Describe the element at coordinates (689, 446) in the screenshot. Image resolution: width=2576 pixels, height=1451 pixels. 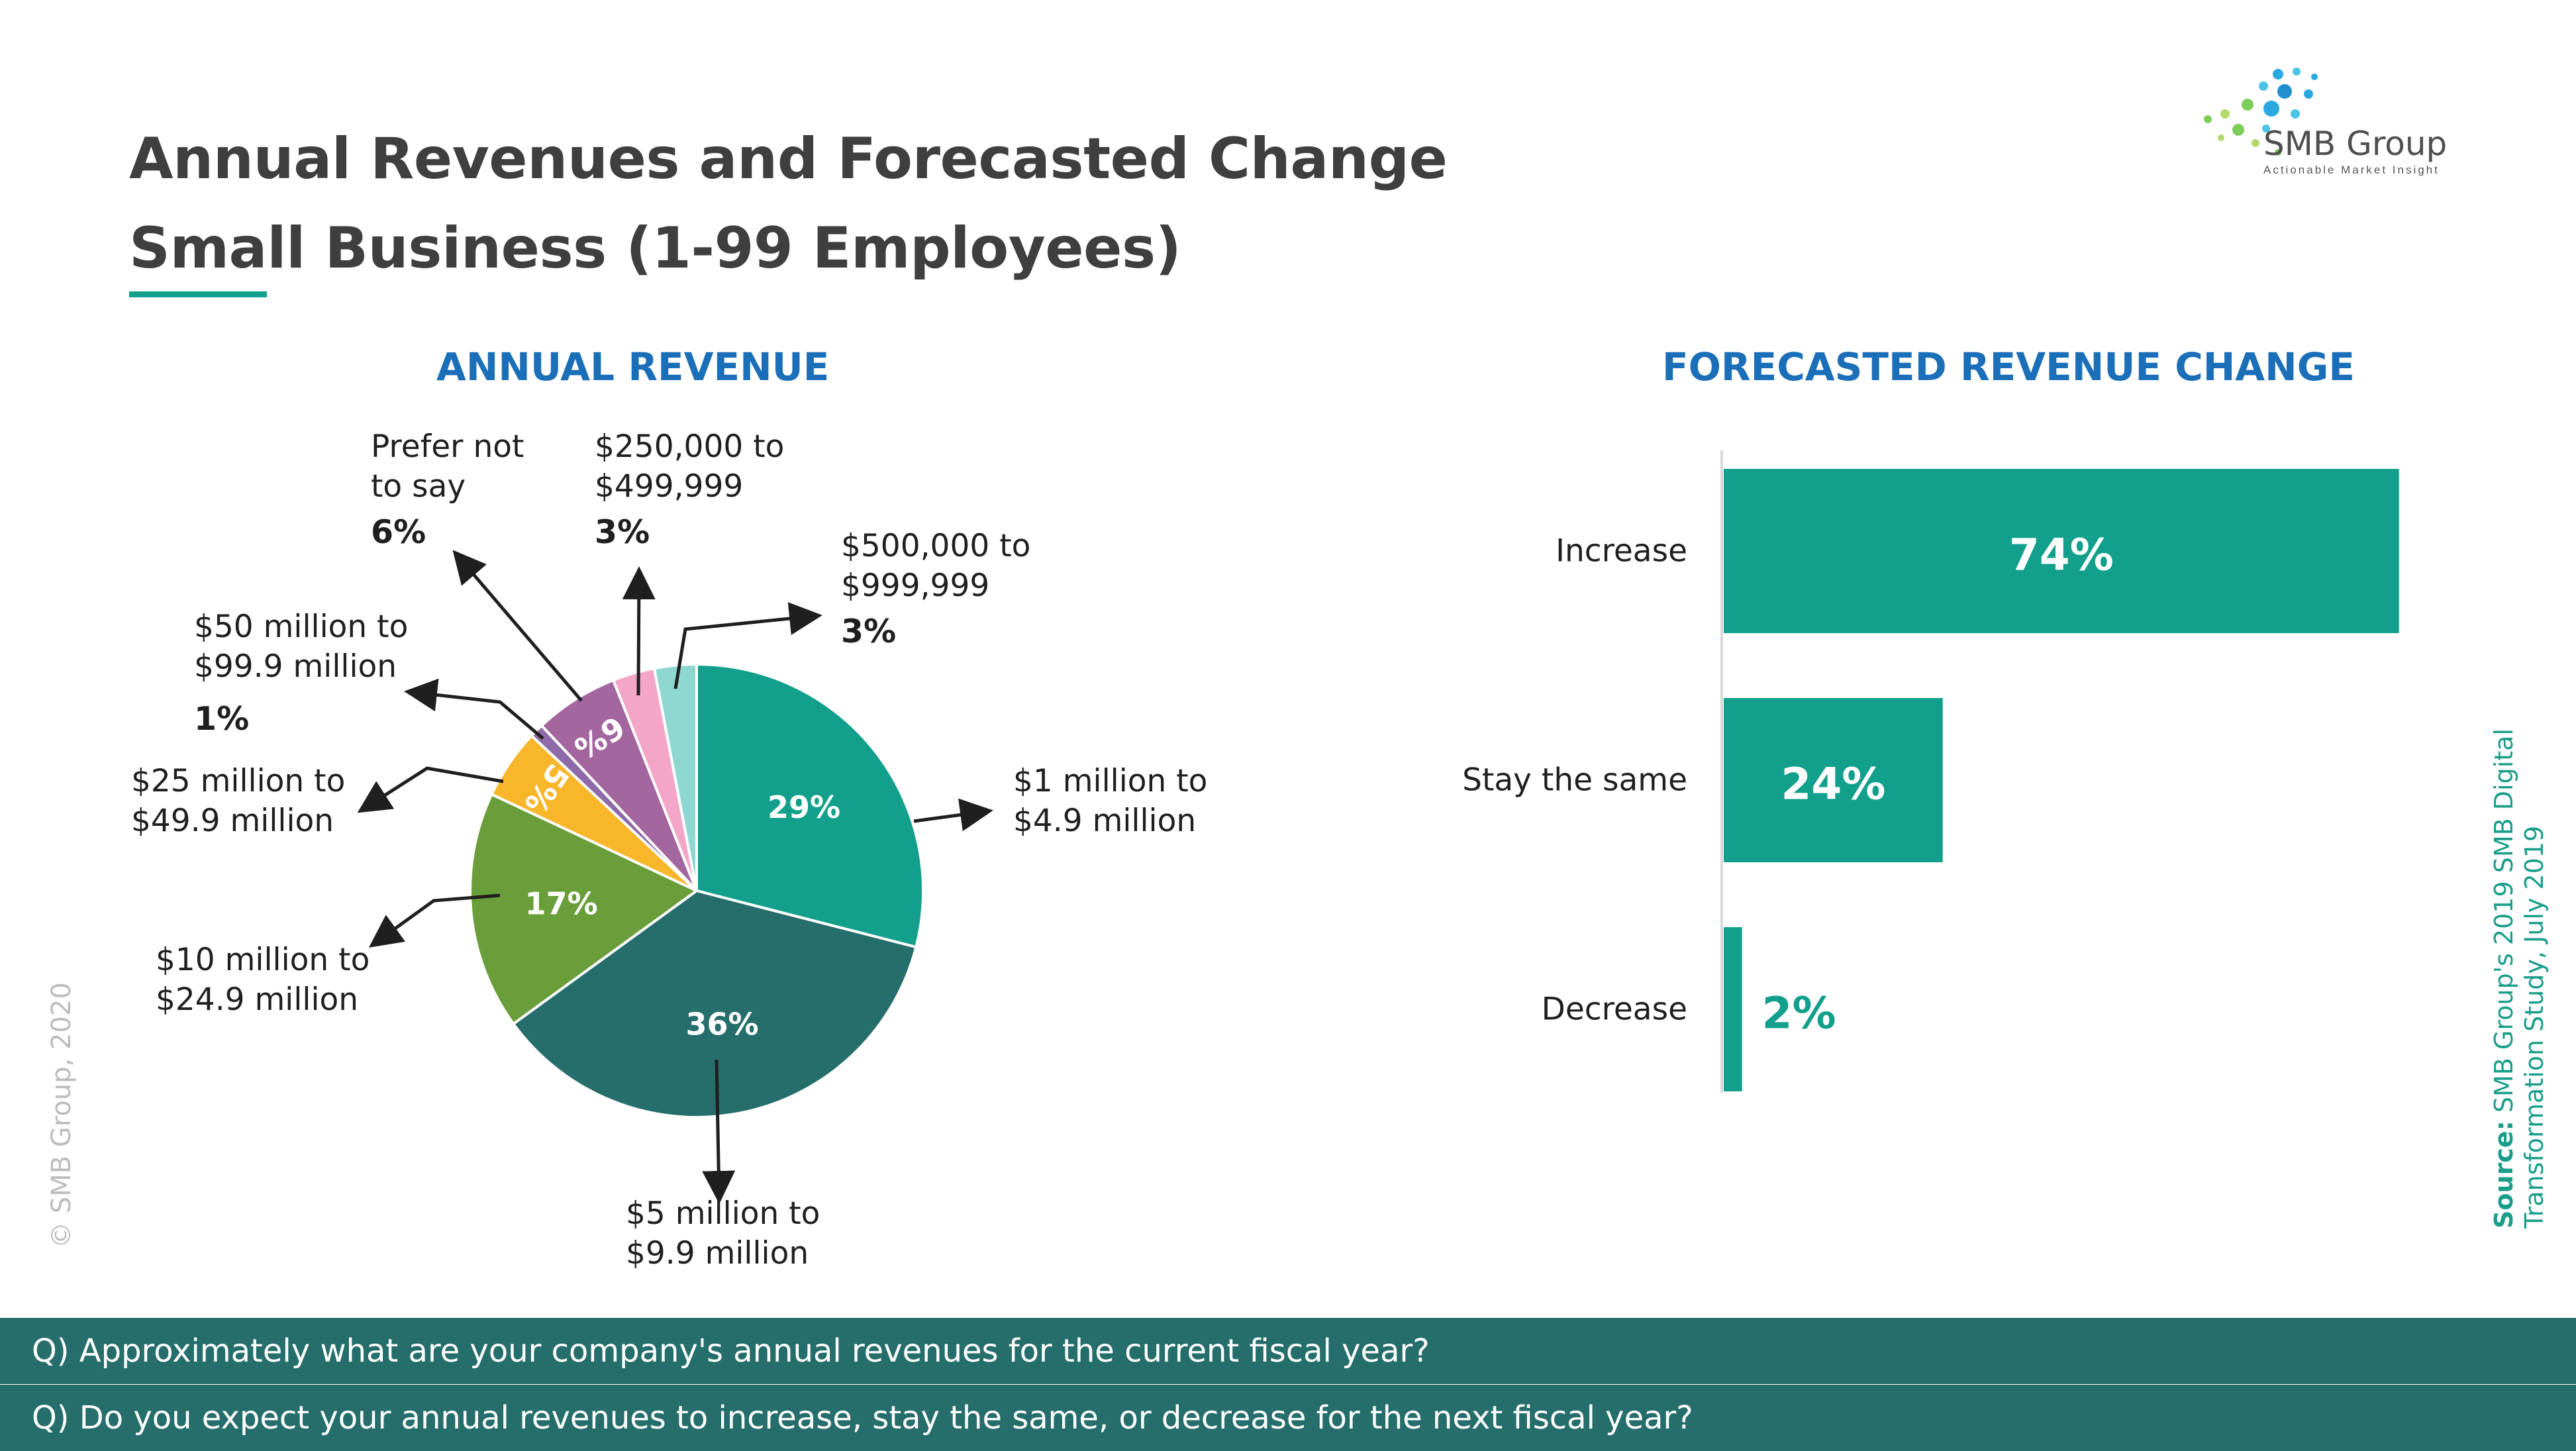
I see `callout-label-6-0: $250,000 to` at that location.